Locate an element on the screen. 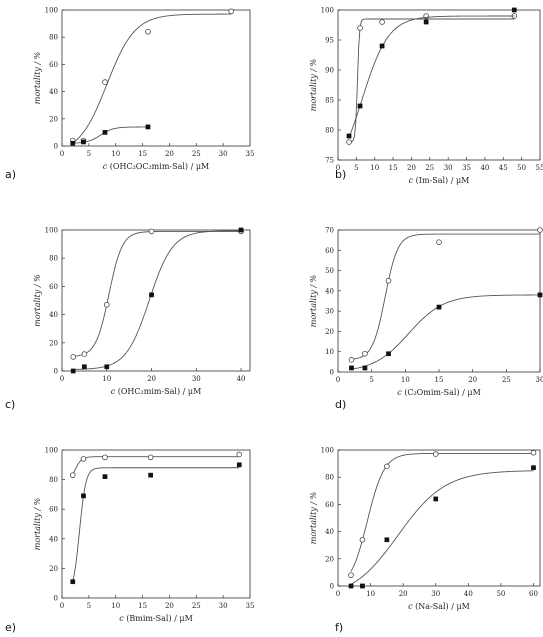  y-axis-label: mortality / % is located at coordinates (37, 300).